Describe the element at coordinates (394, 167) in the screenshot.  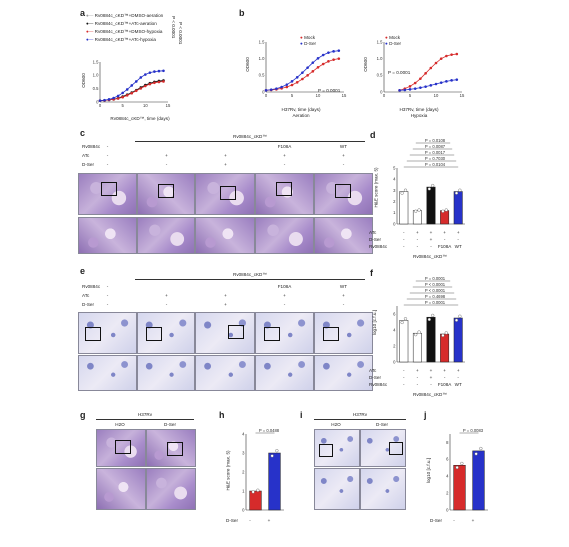
I see `y-tick-label: 5` at that location.